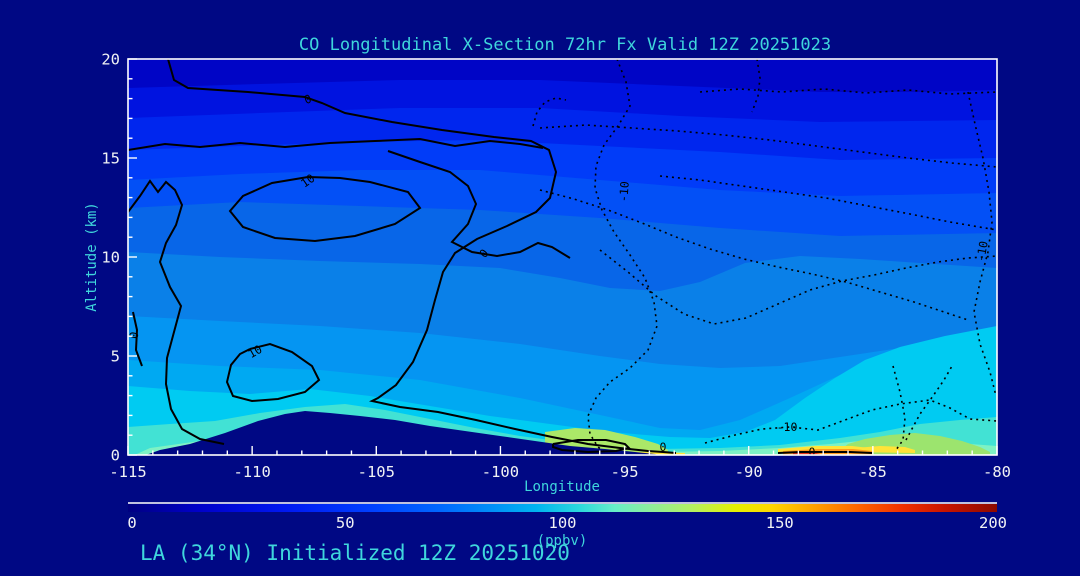 This screenshot has height=576, width=1080. Describe the element at coordinates (345, 523) in the screenshot. I see `colorbar-tick-label: 50` at that location.